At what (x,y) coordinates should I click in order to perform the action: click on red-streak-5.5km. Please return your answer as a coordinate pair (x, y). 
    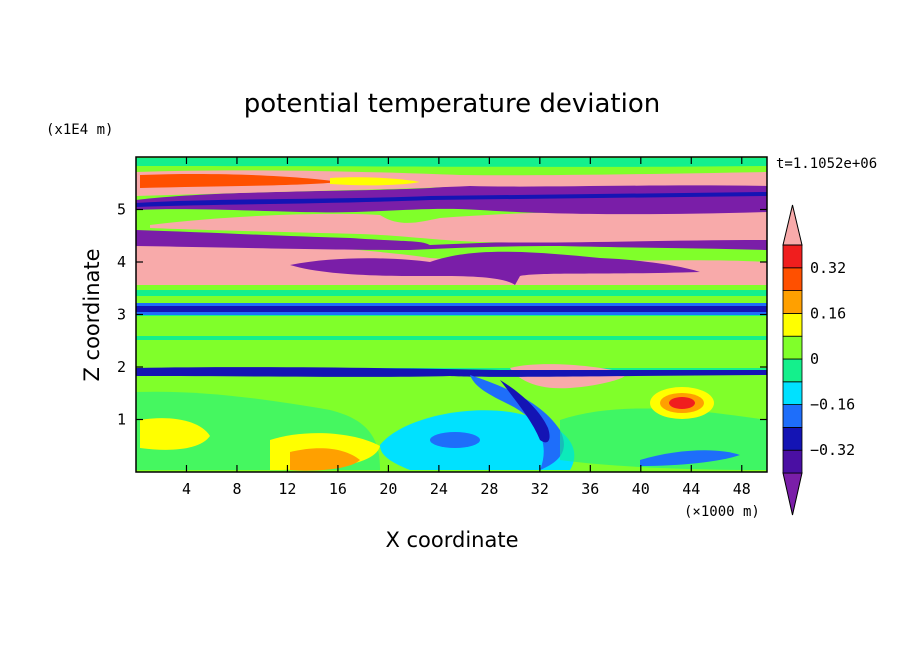
    Looking at the image, I should click on (240, 180).